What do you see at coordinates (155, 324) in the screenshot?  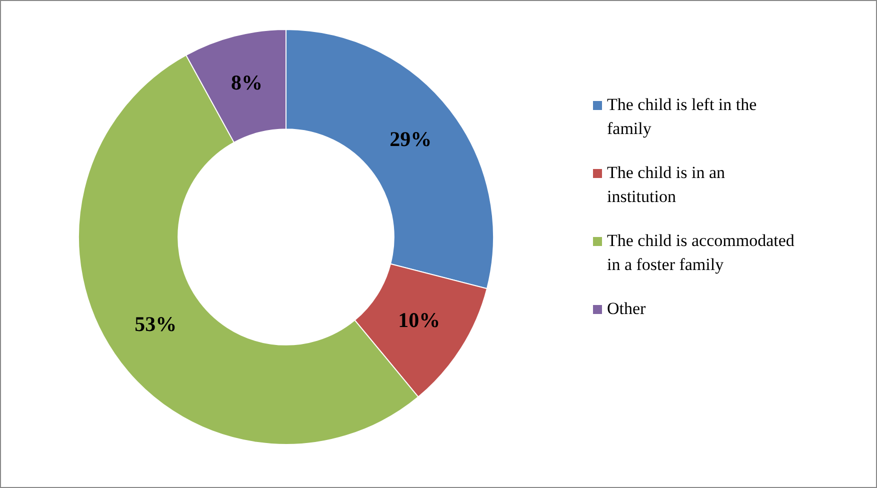 I see `data-label: 53%` at bounding box center [155, 324].